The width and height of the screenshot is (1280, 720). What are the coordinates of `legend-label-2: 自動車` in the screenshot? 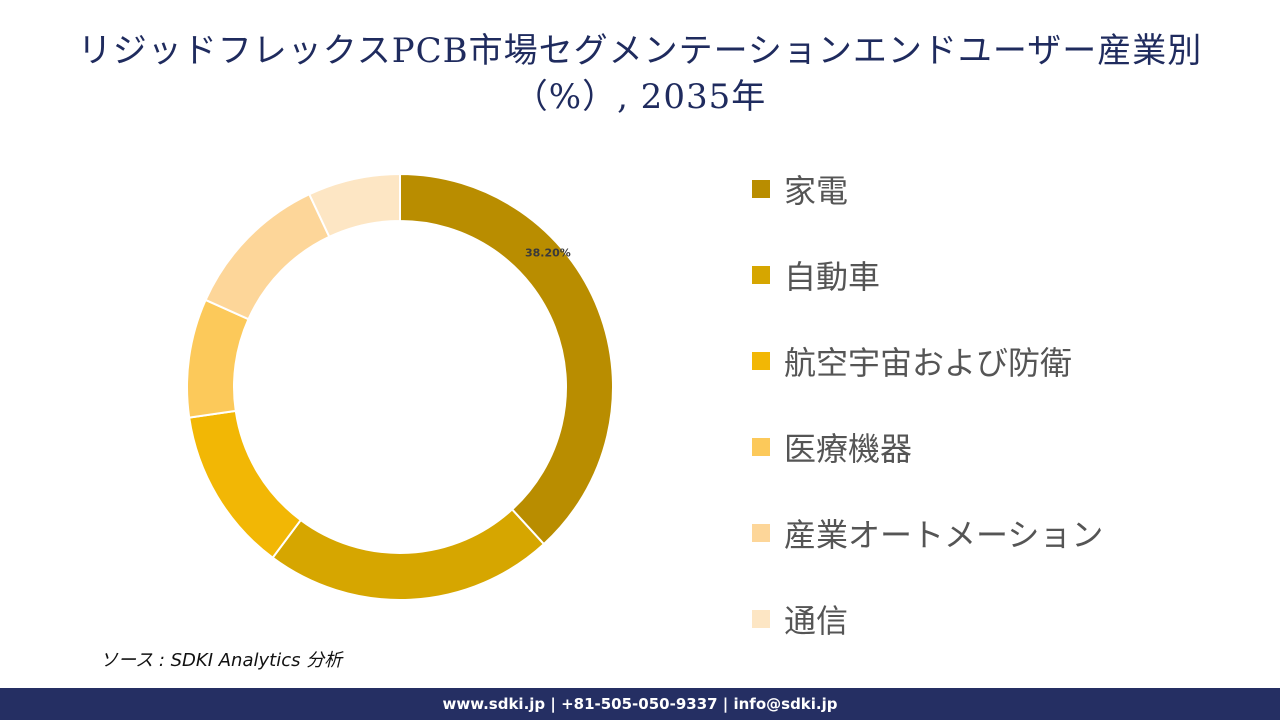 It's located at (832, 277).